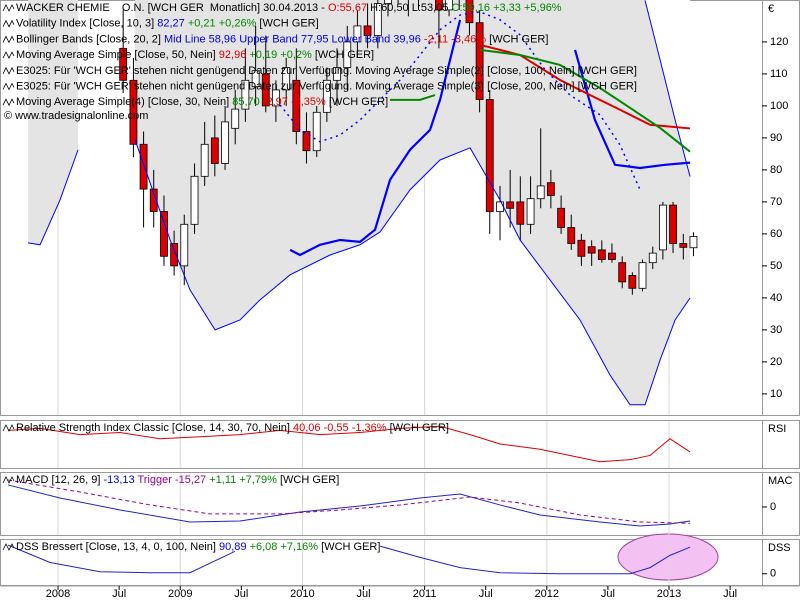 This screenshot has width=800, height=600. What do you see at coordinates (776, 330) in the screenshot?
I see `y-tick-label: 30` at bounding box center [776, 330].